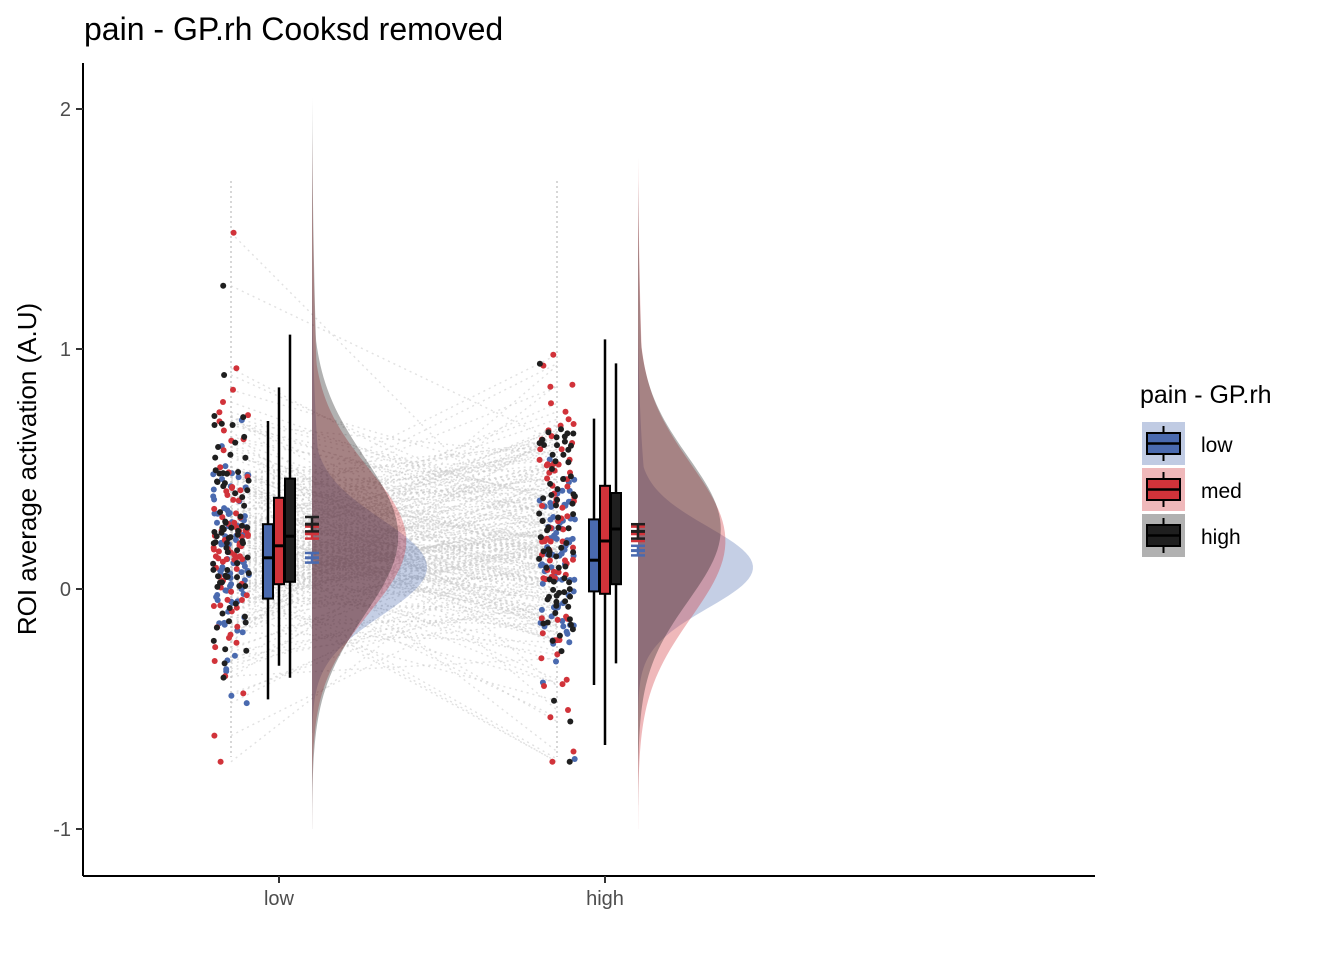 Image resolution: width=1344 pixels, height=960 pixels. What do you see at coordinates (605, 542) in the screenshot?
I see `boxplot-med-high` at bounding box center [605, 542].